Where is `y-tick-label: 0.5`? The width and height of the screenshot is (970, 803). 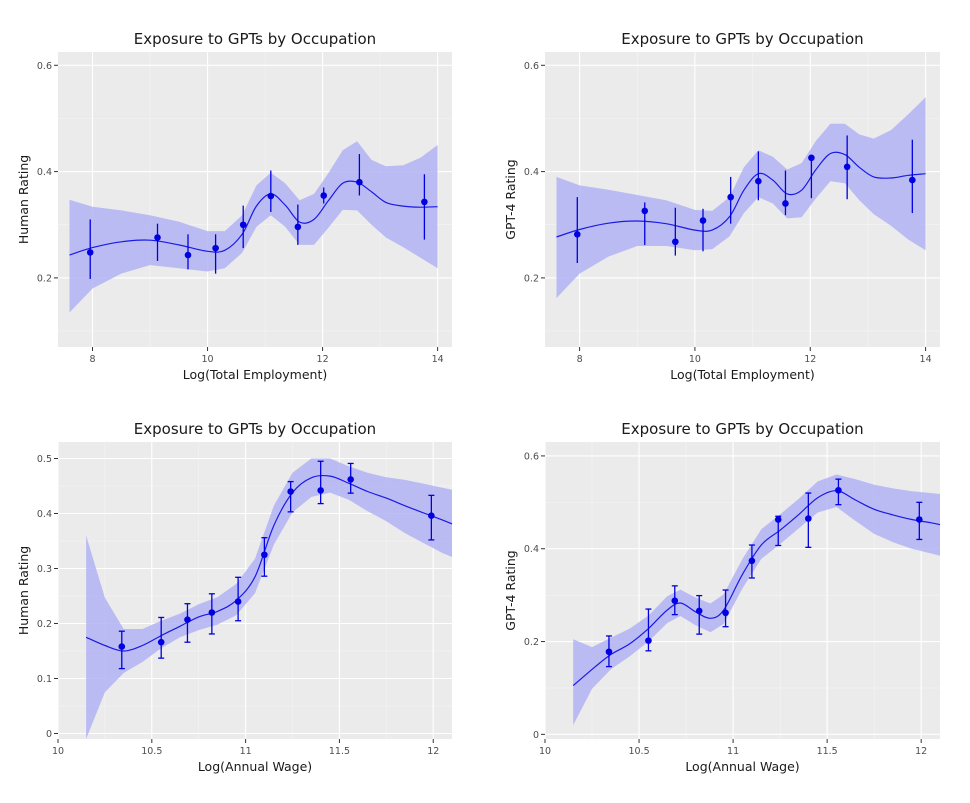 y-tick-label: 0.5 is located at coordinates (44, 459).